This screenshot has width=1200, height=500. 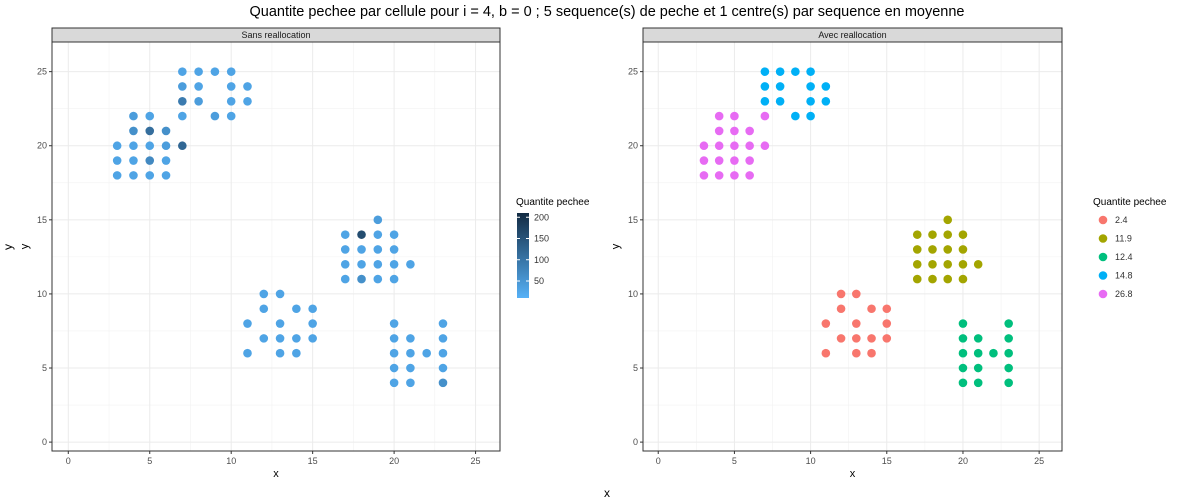 I want to click on x-tick-label: 15, so click(x=313, y=461).